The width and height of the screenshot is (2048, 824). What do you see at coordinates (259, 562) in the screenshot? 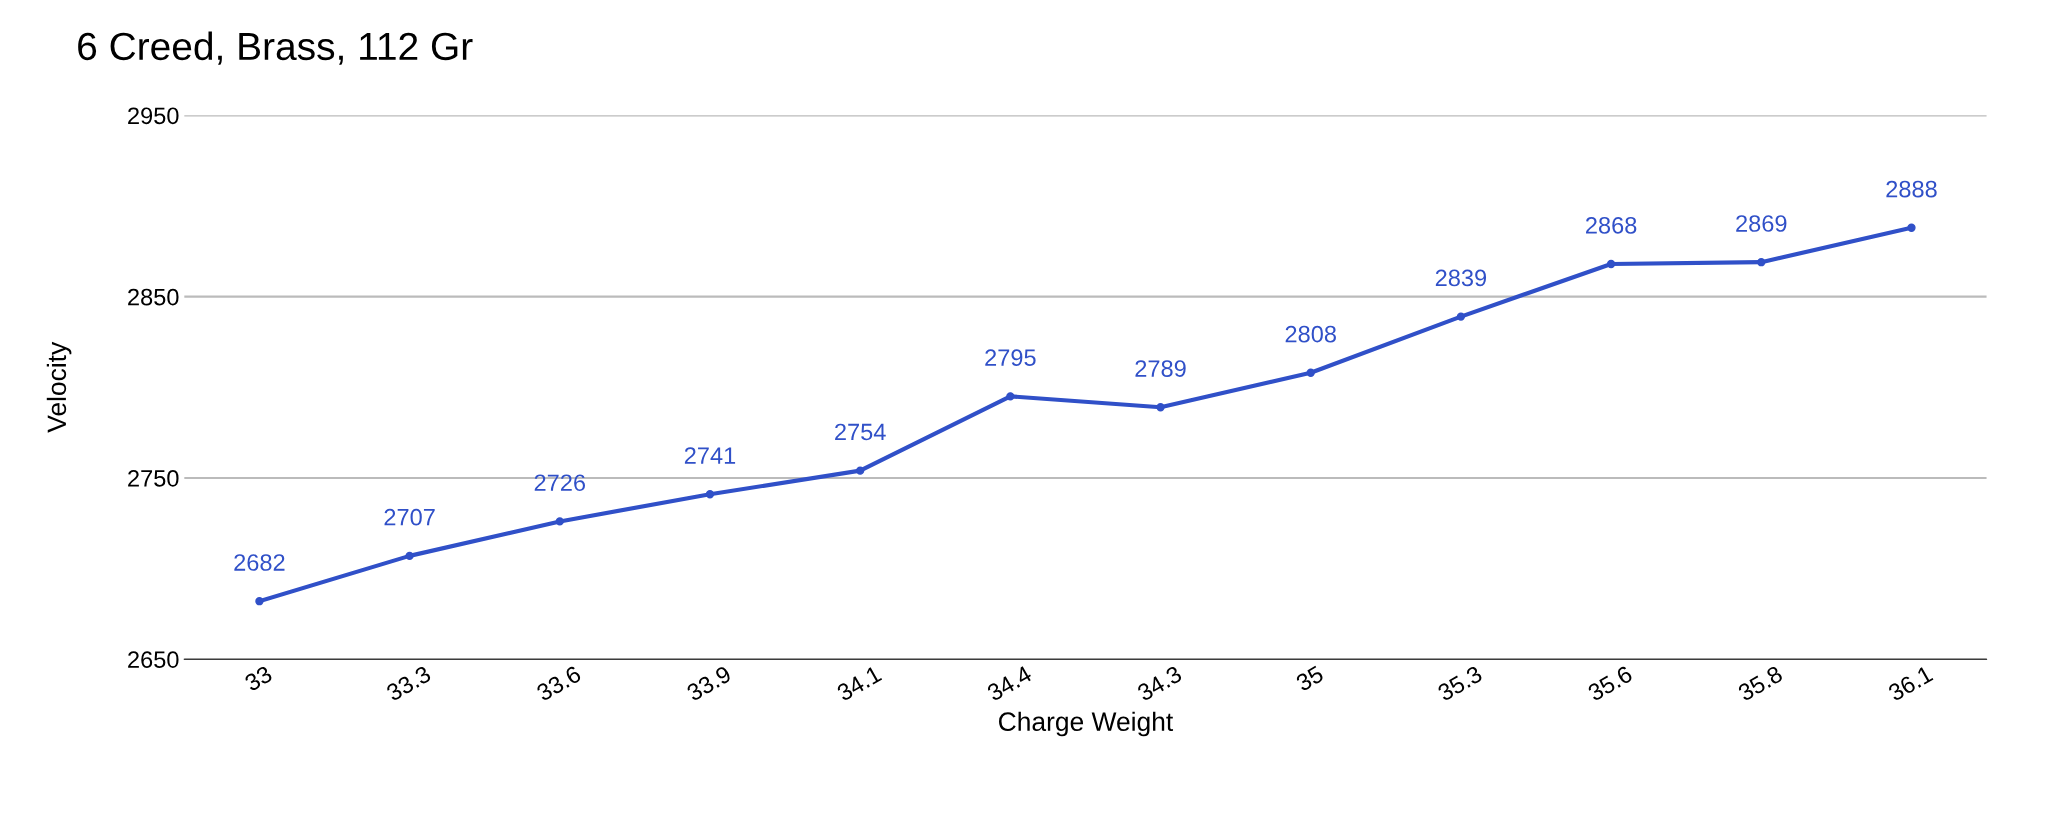
I see `data-label: 2682` at bounding box center [259, 562].